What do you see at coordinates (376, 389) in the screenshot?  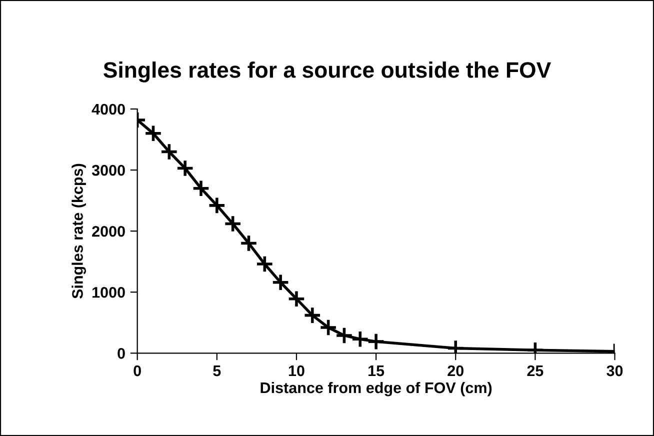 I see `x-axis-title: Distance from edge of FOV (cm)` at bounding box center [376, 389].